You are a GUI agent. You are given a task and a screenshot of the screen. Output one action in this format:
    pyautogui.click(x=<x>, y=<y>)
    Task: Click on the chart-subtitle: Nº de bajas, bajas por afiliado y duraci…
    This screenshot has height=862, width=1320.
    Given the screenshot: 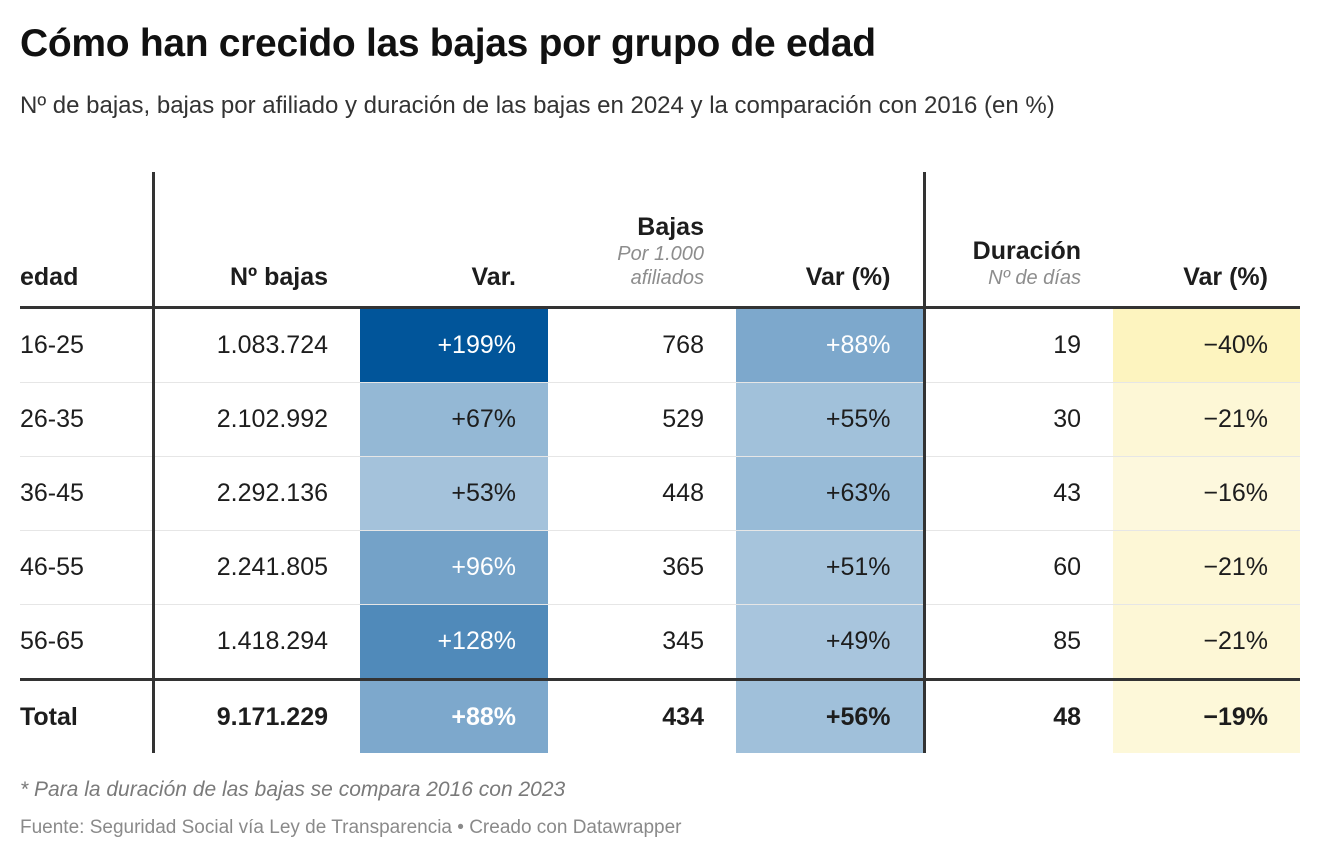 What is the action you would take?
    pyautogui.click(x=537, y=105)
    